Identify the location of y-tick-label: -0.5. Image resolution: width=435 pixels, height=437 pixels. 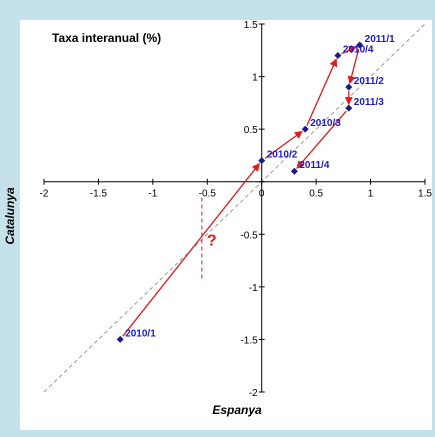
(249, 235).